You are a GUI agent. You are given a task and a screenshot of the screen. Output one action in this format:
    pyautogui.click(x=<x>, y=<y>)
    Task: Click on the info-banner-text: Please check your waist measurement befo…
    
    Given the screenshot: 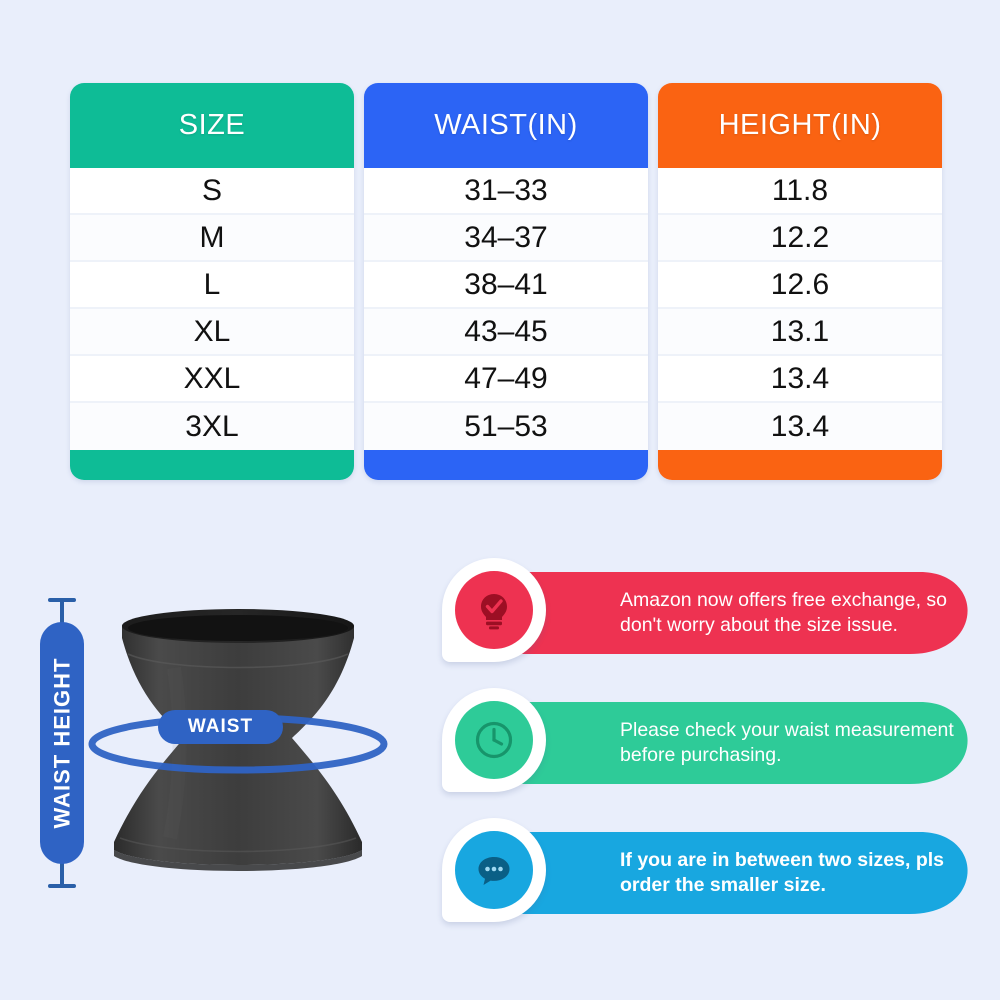 What is the action you would take?
    pyautogui.click(x=787, y=742)
    